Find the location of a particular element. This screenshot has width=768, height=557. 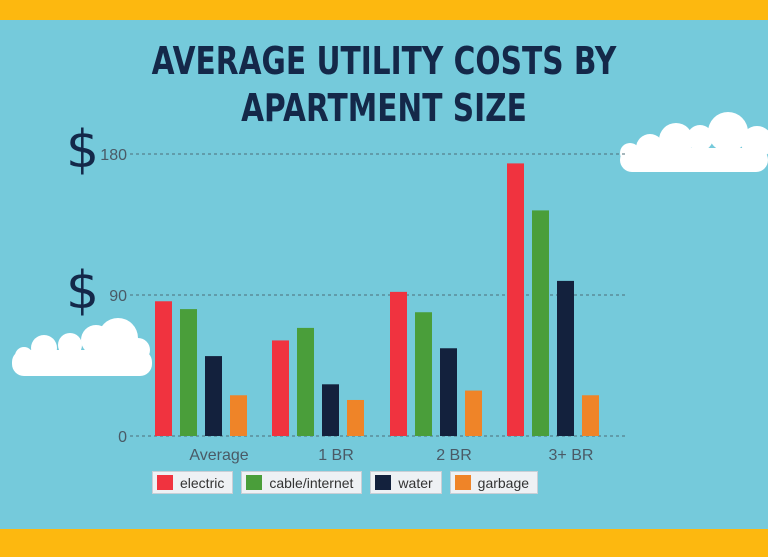

page-title: AVERAGE UTILITY COSTS BY APARTMENT SIZE is located at coordinates (383, 85).